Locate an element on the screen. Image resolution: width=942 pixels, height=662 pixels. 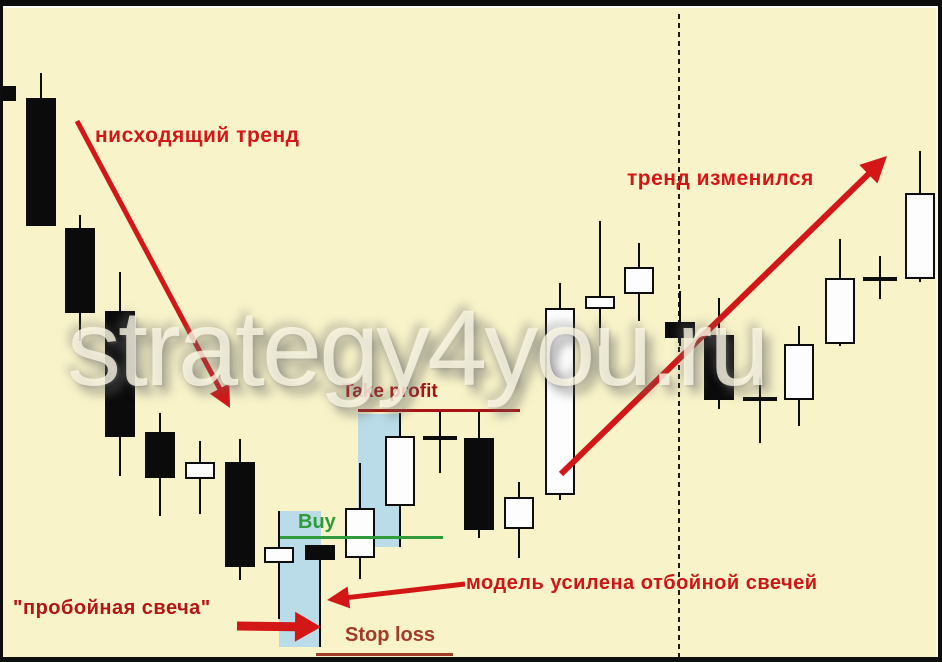
stop-loss-line is located at coordinates (384, 654).